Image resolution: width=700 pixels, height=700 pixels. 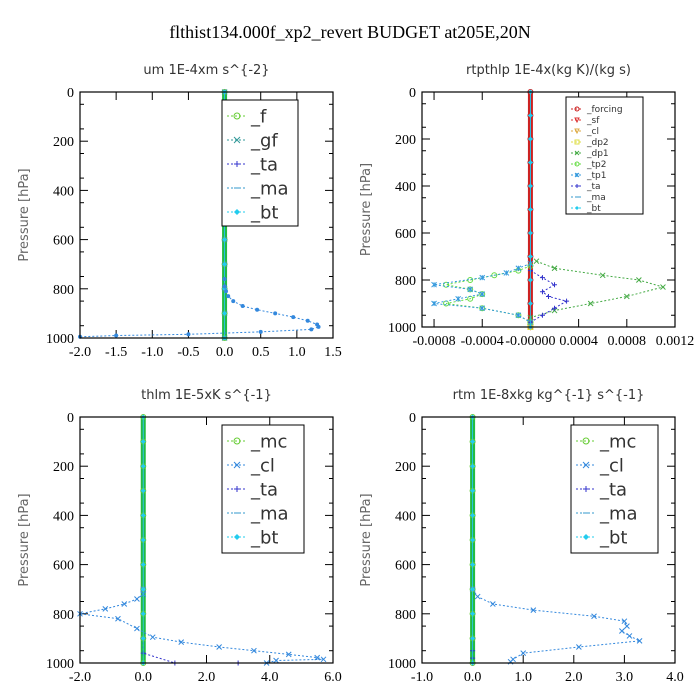 I want to click on legend-label: _sf, so click(x=593, y=121).